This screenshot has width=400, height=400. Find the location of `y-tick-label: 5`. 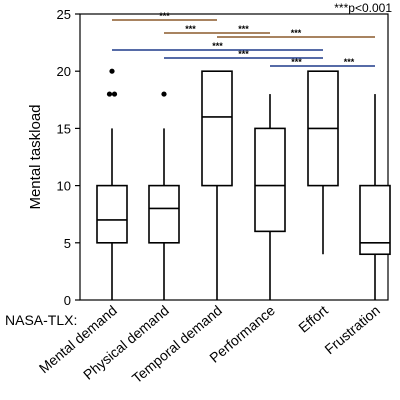

y-tick-label: 5 is located at coordinates (67, 243).